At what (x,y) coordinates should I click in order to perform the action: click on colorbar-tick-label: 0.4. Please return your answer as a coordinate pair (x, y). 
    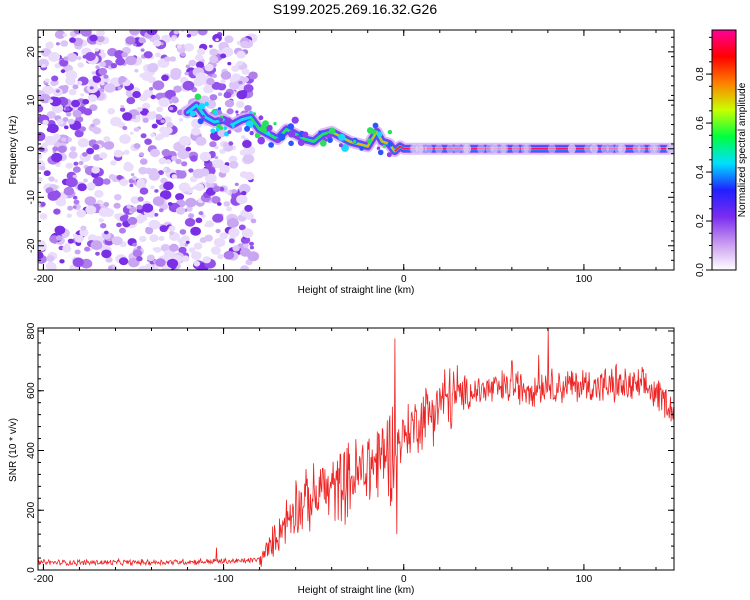
    Looking at the image, I should click on (700, 172).